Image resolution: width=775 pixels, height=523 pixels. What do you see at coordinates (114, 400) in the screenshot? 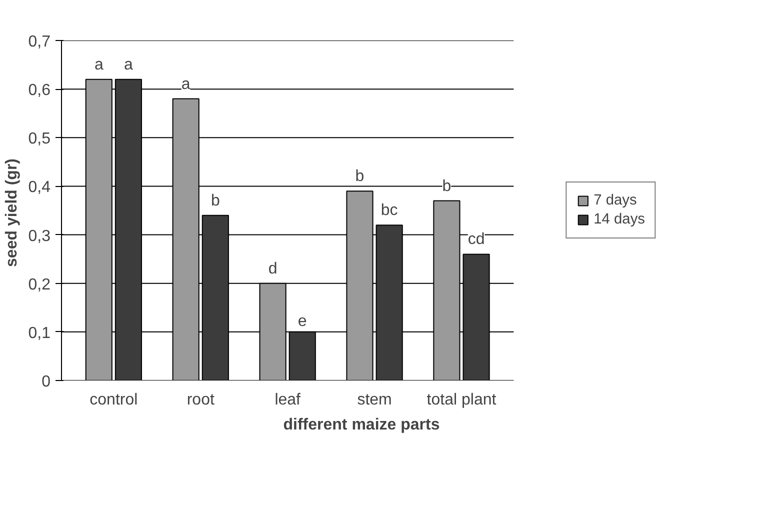
I see `x-tick-label: control` at bounding box center [114, 400].